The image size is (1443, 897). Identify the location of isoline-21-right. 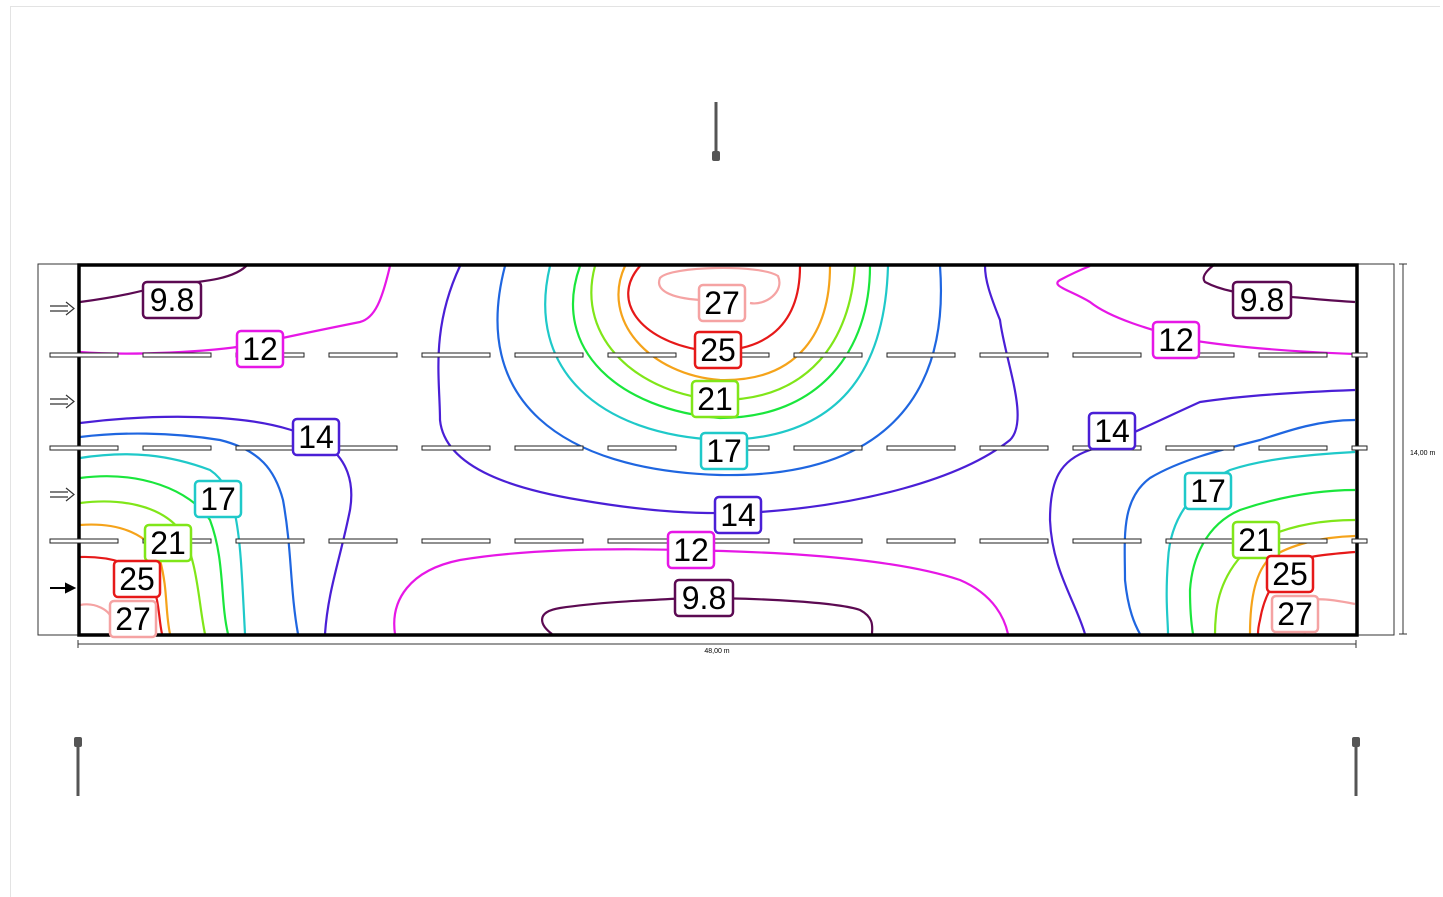
(1284, 576).